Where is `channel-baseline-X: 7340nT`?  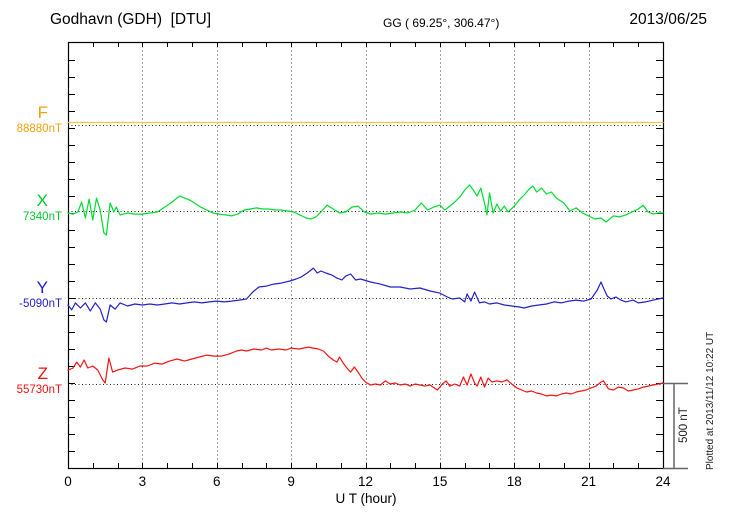 channel-baseline-X: 7340nT is located at coordinates (42, 217).